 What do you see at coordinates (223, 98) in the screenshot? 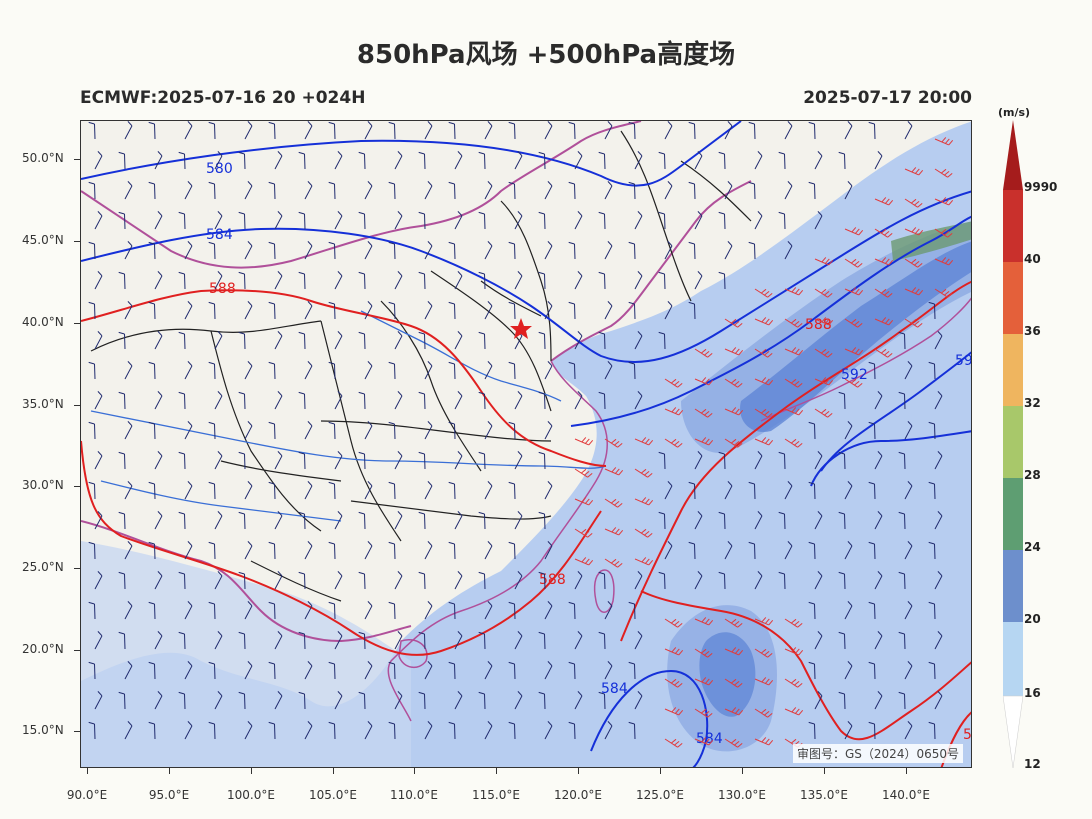
I see `model-run-label: ECMWF:2025-07-16 20 +024H` at bounding box center [223, 98].